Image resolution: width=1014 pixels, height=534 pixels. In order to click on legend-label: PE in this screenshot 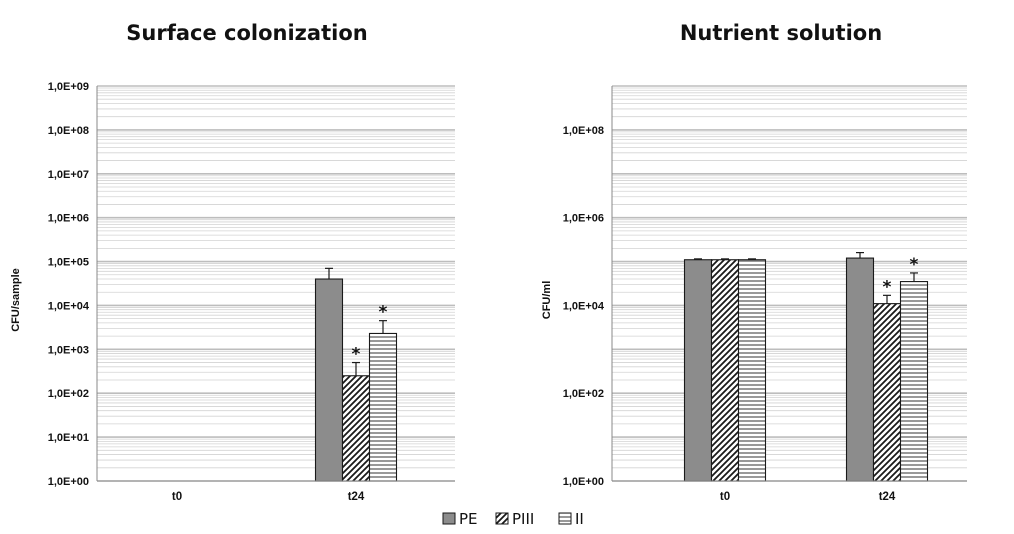, I will do `click(468, 519)`.